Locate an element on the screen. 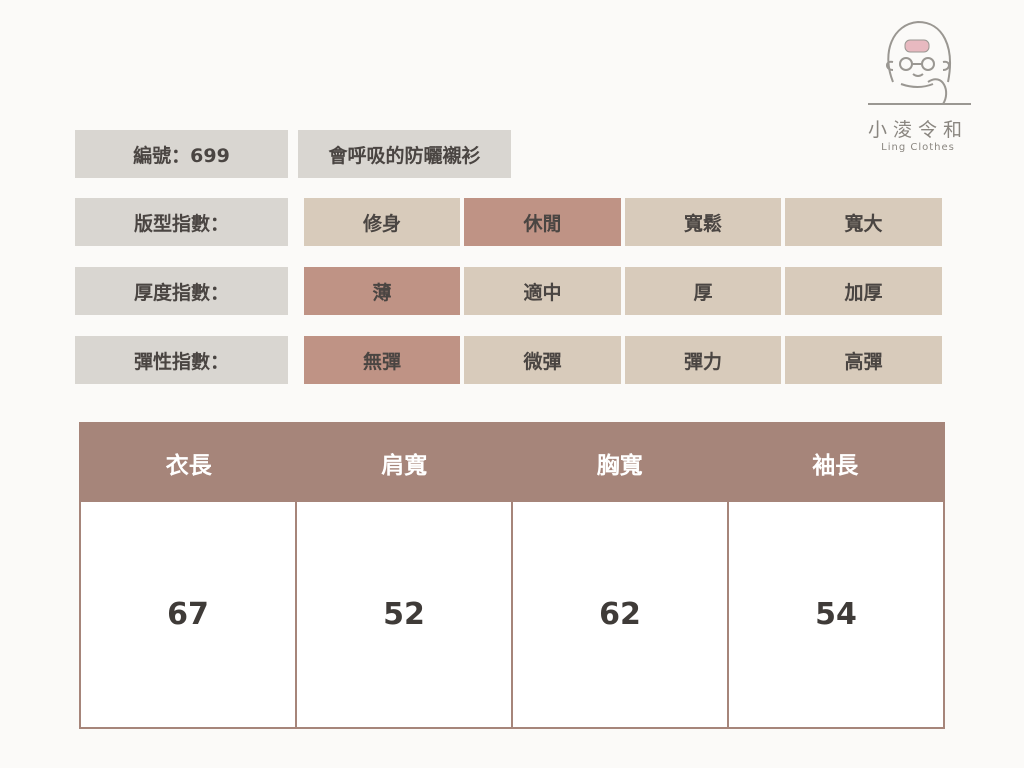  value-shoulder: 52 is located at coordinates (403, 614).